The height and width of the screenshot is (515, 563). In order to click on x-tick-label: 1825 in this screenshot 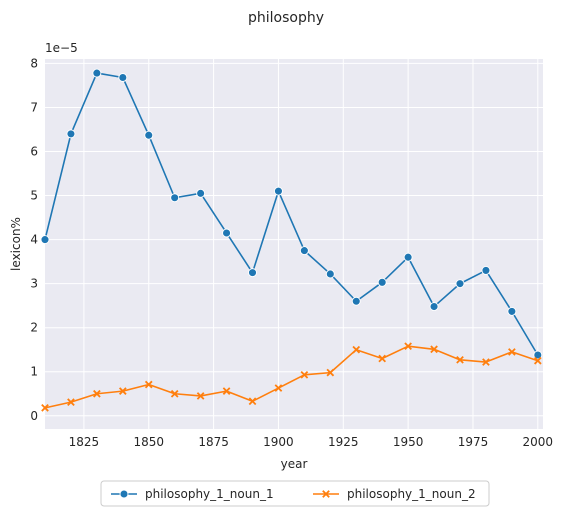, I will do `click(84, 442)`.